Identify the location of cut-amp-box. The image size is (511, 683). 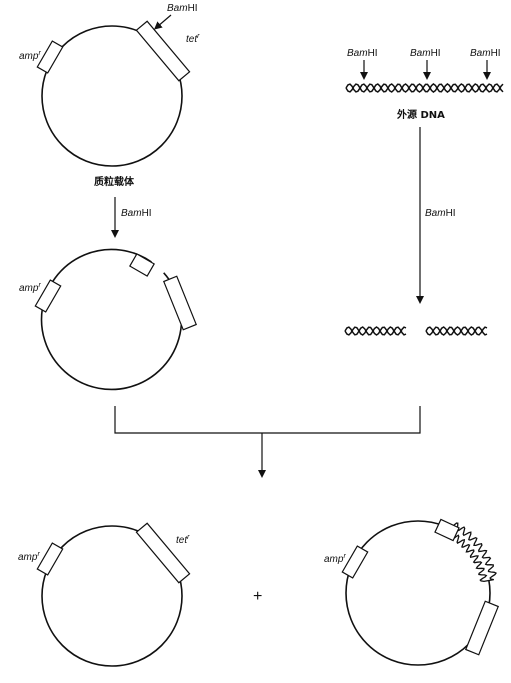
(48, 296).